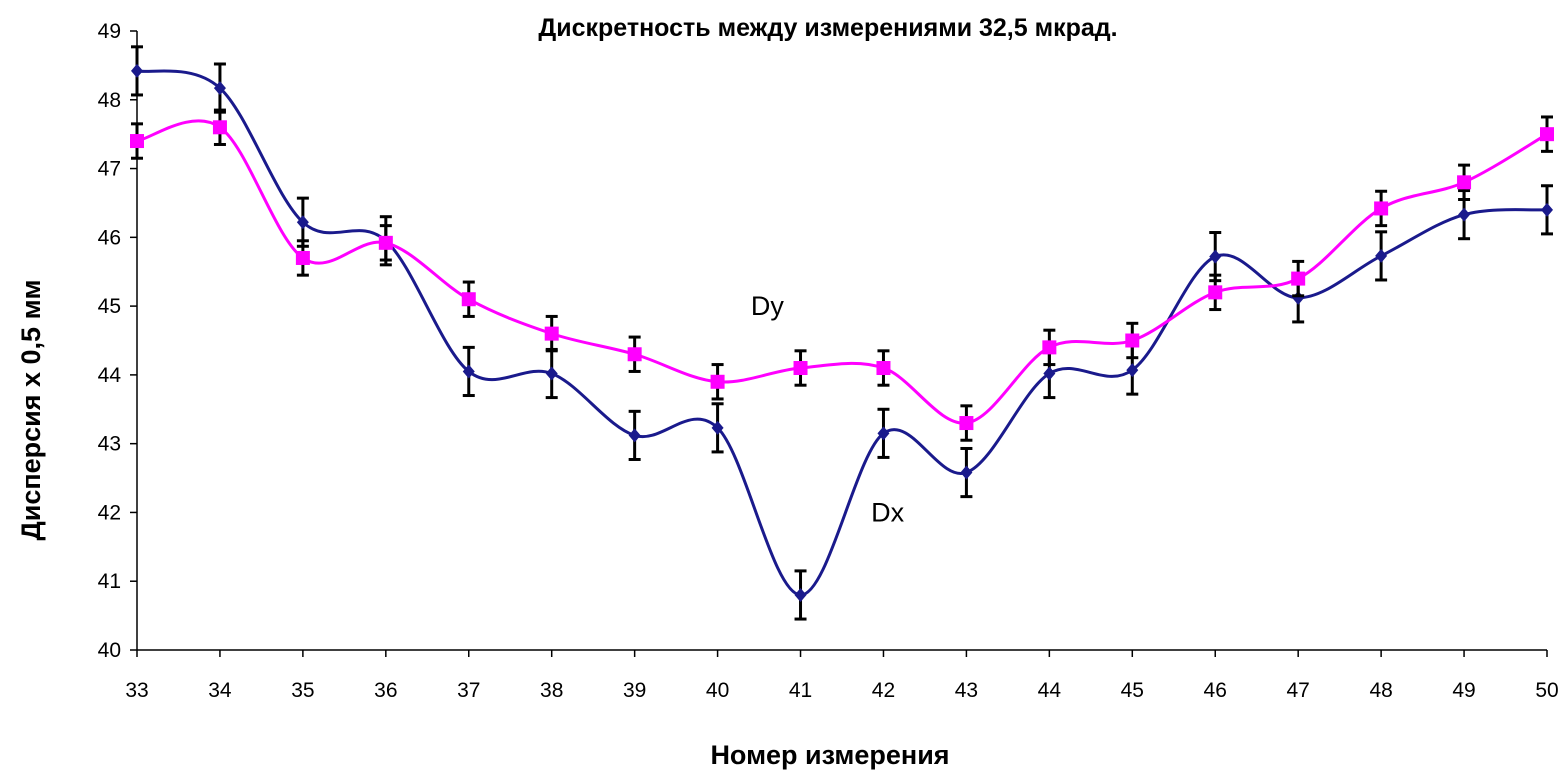 The width and height of the screenshot is (1564, 773). What do you see at coordinates (1463, 690) in the screenshot?
I see `x-tick-label: 49` at bounding box center [1463, 690].